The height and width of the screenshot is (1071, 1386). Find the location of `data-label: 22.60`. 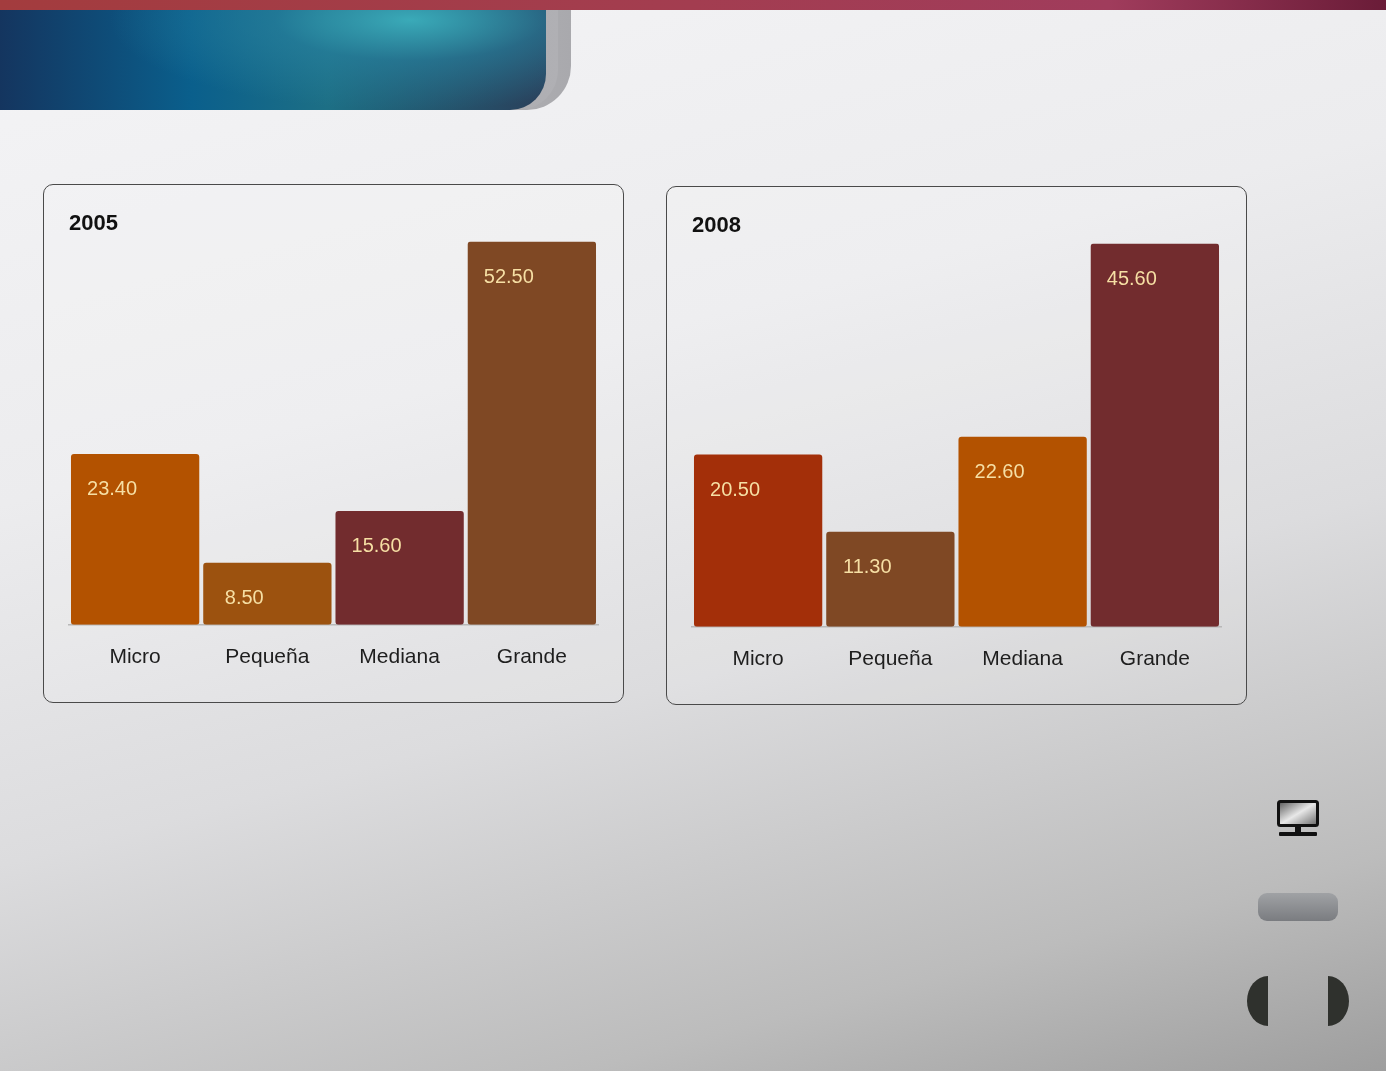

data-label: 22.60 is located at coordinates (999, 471).